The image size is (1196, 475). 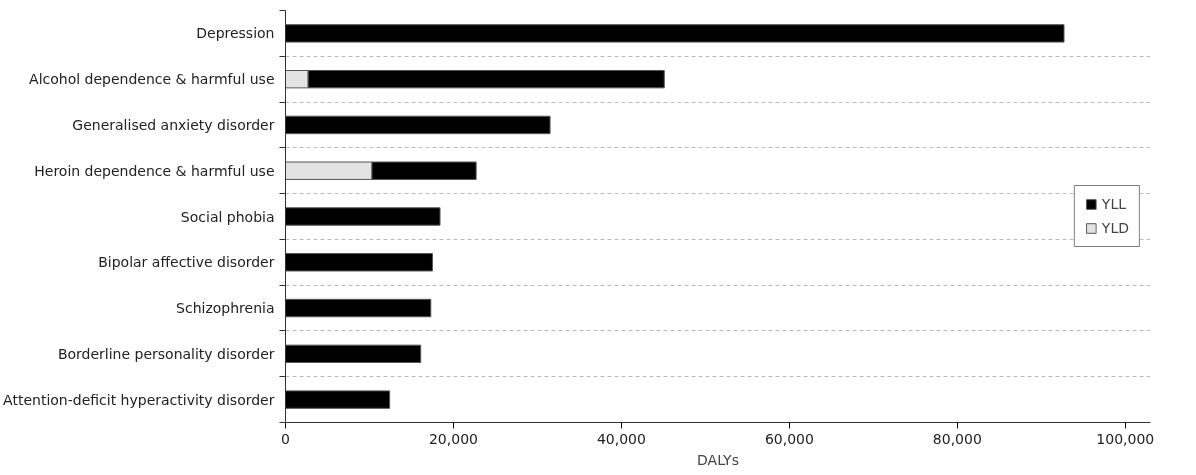 What do you see at coordinates (139, 399) in the screenshot?
I see `y-tick-label: Attention-deficit hyperactivity disorder` at bounding box center [139, 399].